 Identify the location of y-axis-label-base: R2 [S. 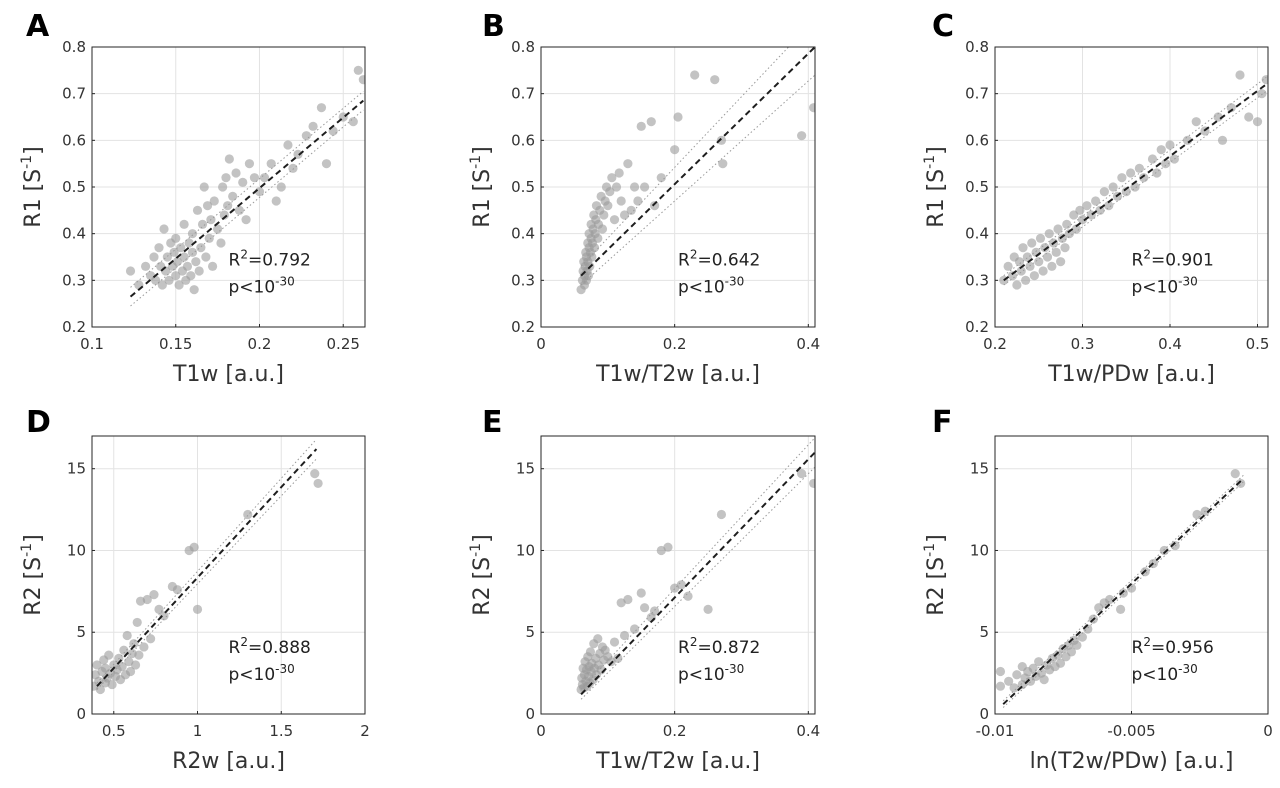
(33, 586).